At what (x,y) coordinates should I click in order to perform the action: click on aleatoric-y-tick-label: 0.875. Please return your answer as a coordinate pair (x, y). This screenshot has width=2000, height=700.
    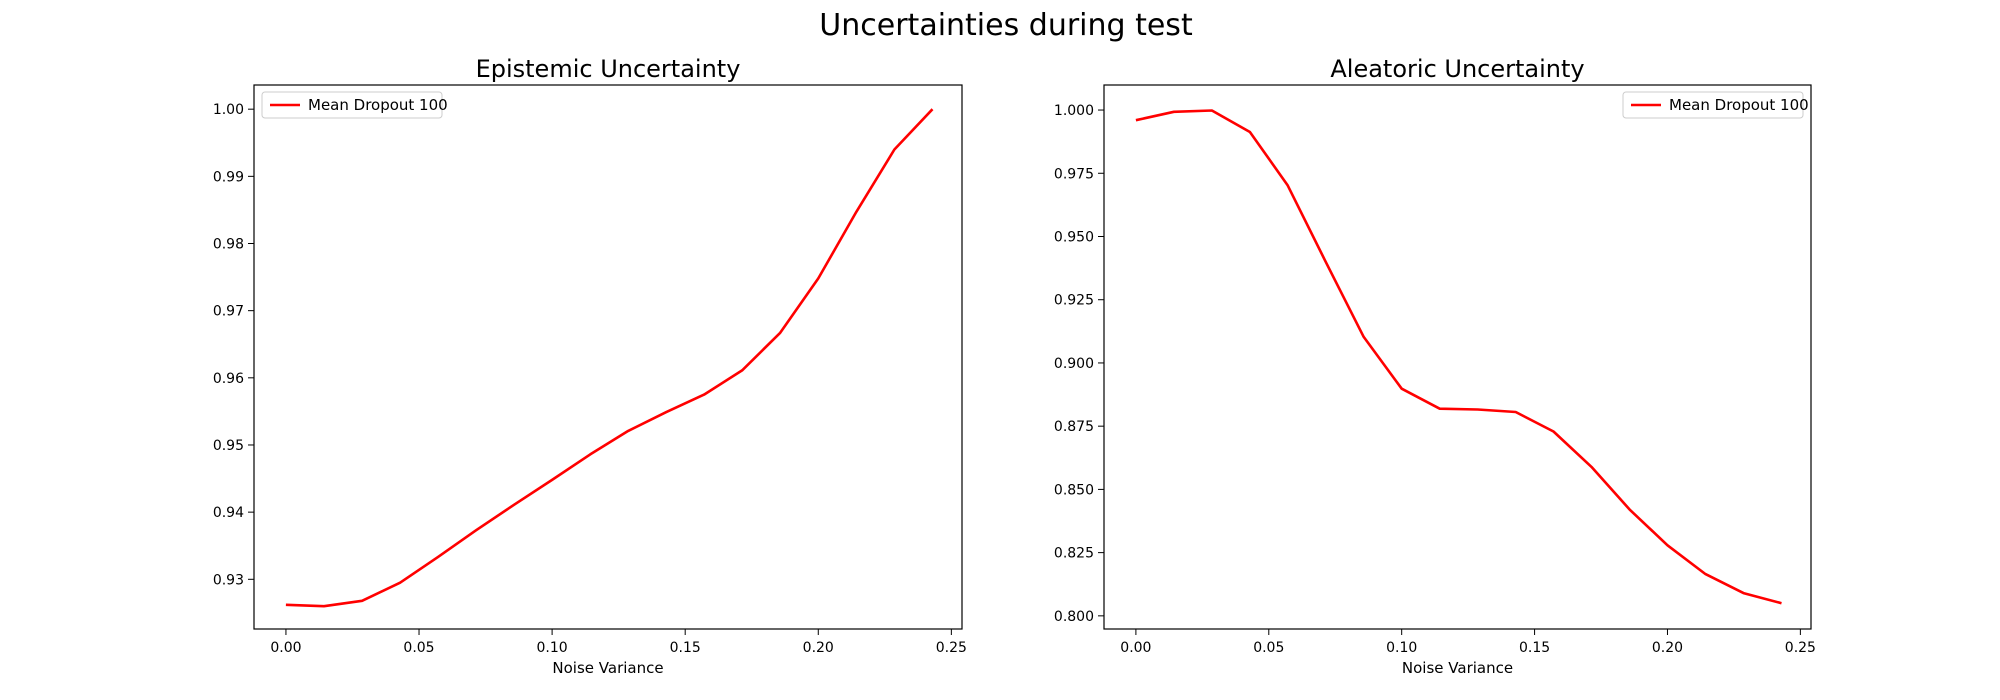
    Looking at the image, I should click on (1074, 427).